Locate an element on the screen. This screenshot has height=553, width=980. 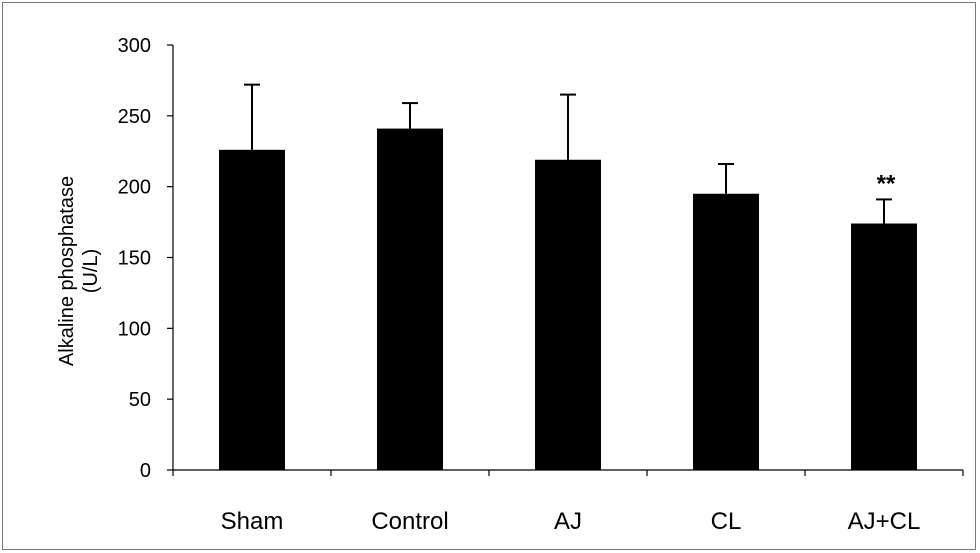
y-tick-label: 150 is located at coordinates (134, 259).